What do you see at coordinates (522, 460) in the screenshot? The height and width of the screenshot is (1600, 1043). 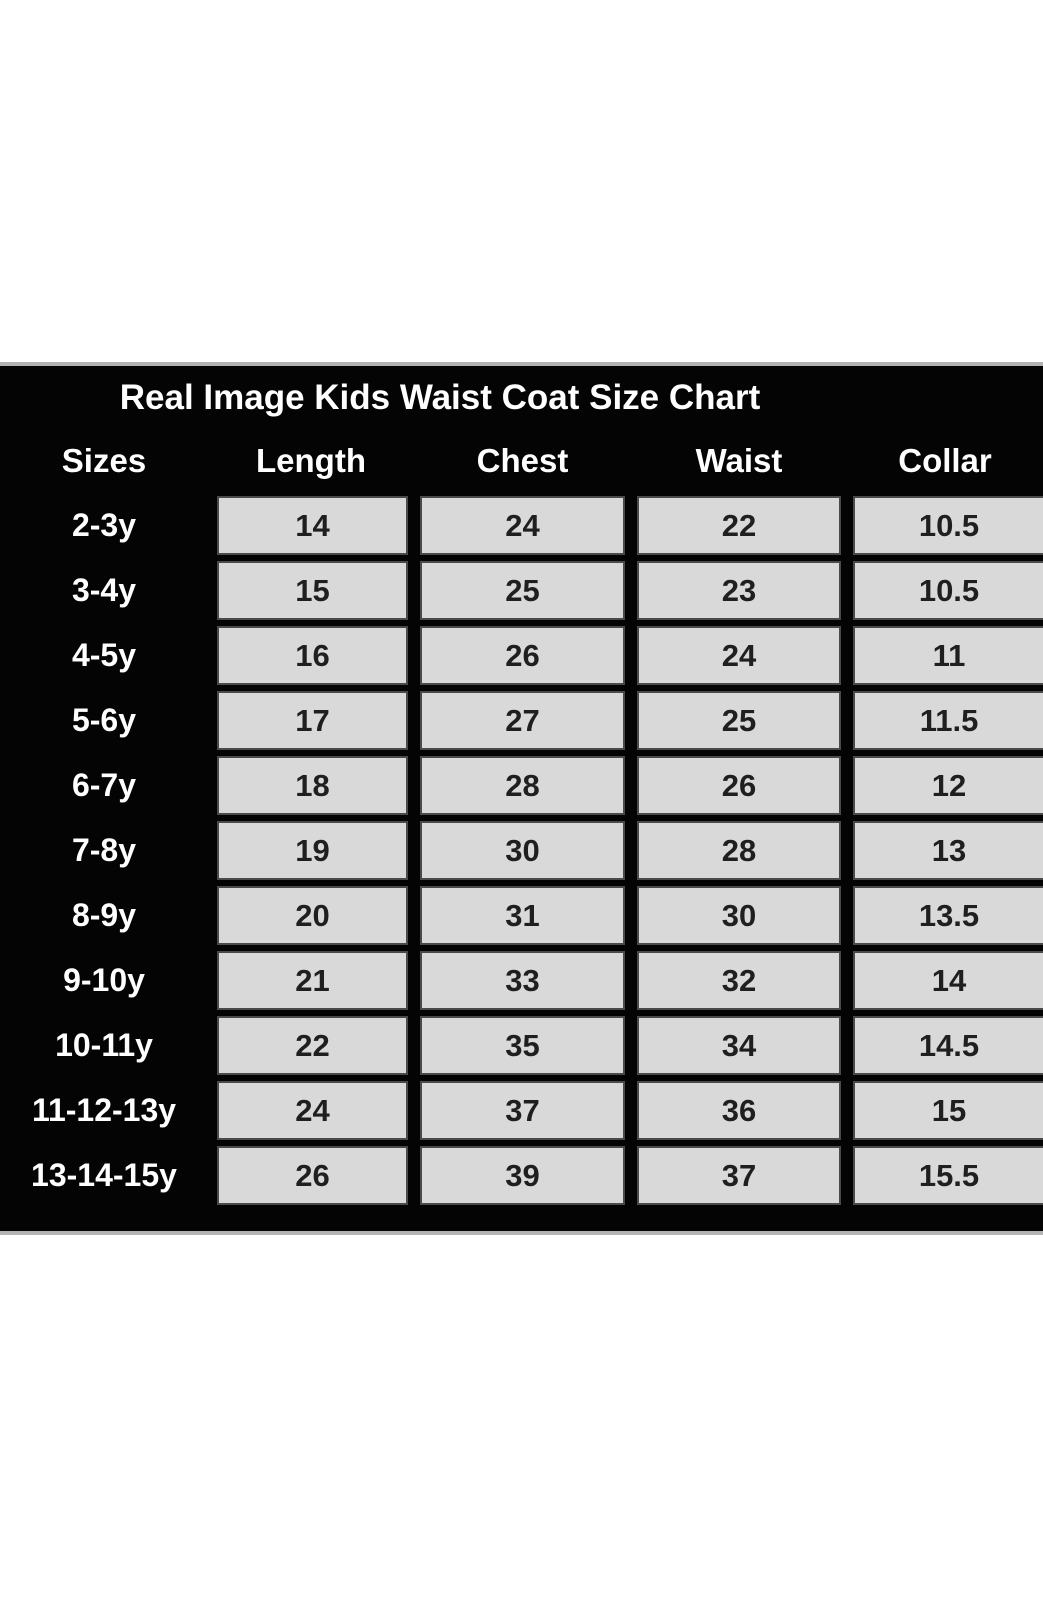 I see `column-header-chest: Chest` at bounding box center [522, 460].